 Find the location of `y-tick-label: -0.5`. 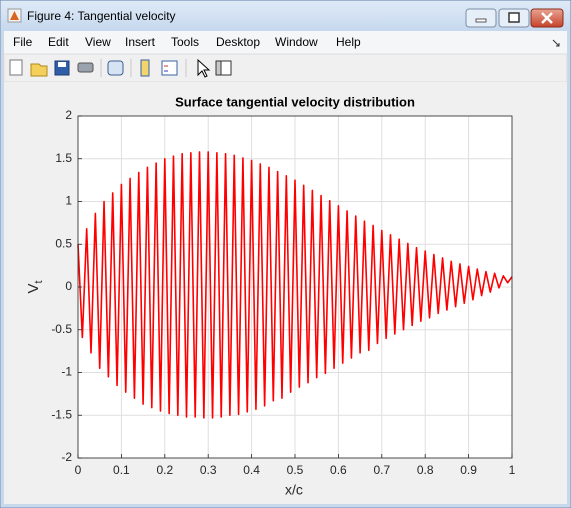

y-tick-label: -0.5 is located at coordinates (61, 329).